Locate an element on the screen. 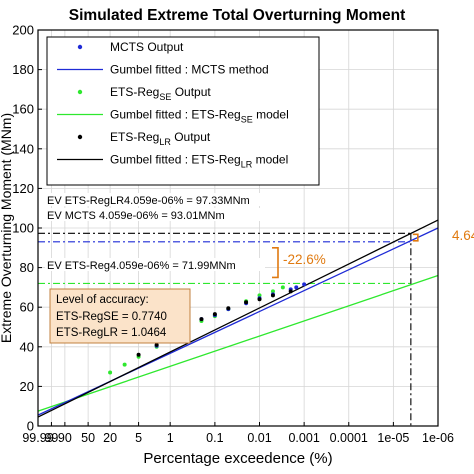  legend-label: Gumbel fitted : MCTS method is located at coordinates (189, 70).